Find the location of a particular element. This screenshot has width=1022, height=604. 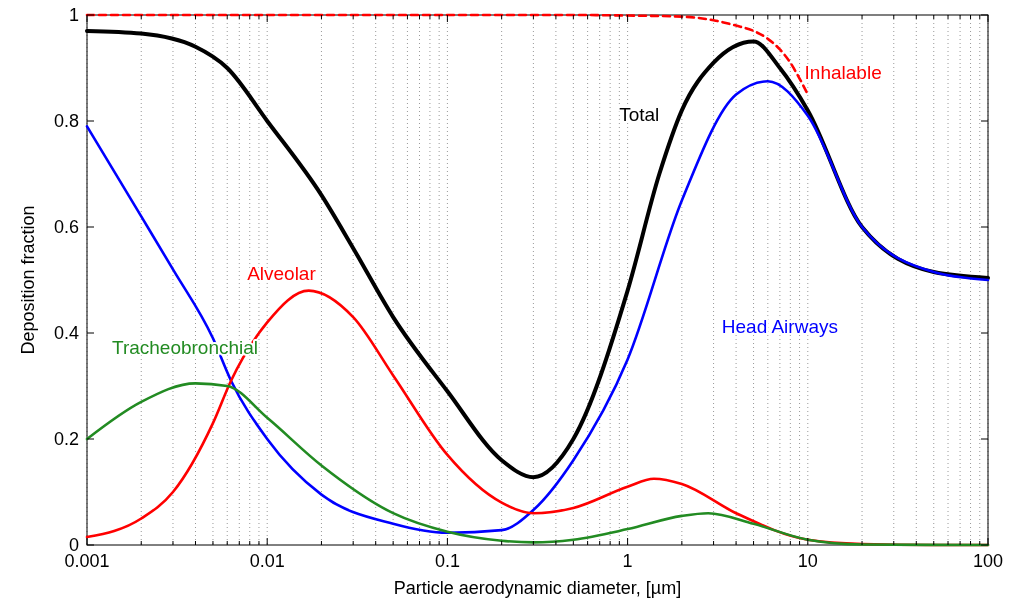

x-tick-label: 0.1 is located at coordinates (447, 561).